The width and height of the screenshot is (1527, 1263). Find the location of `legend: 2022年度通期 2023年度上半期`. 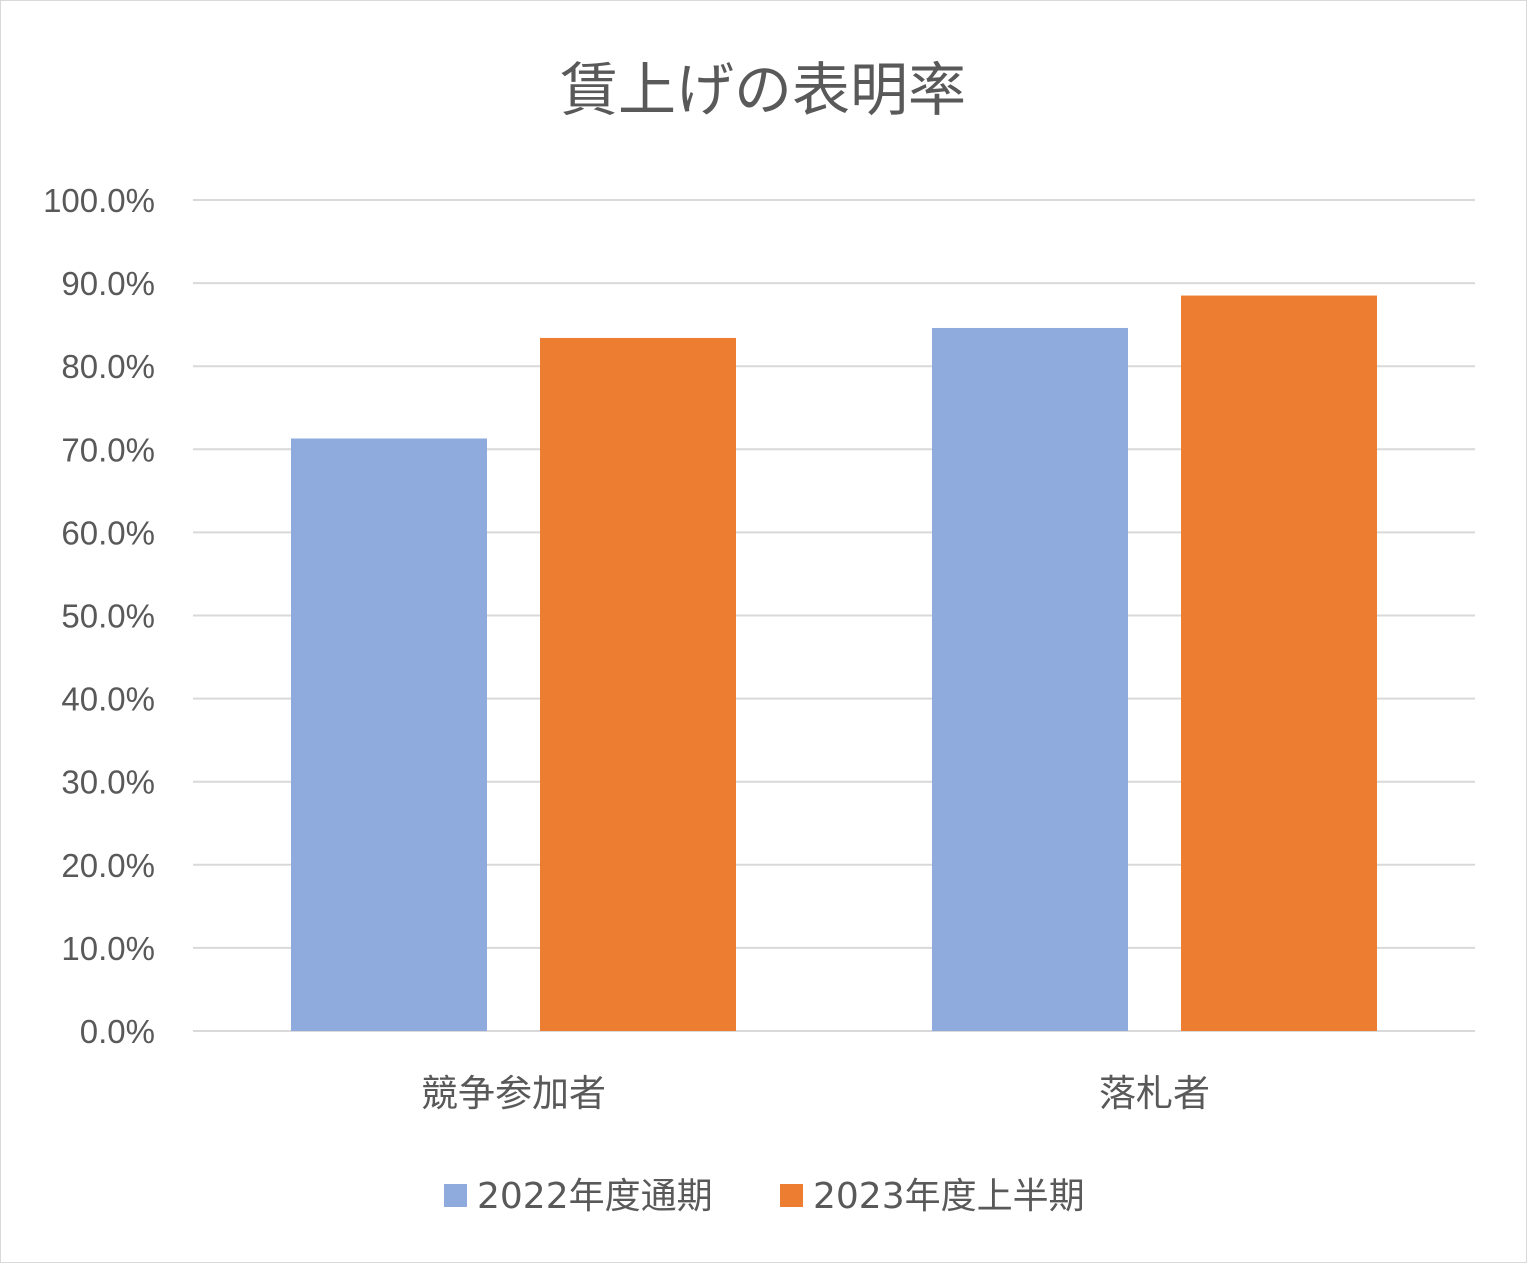

legend: 2022年度通期 2023年度上半期 is located at coordinates (764, 1196).